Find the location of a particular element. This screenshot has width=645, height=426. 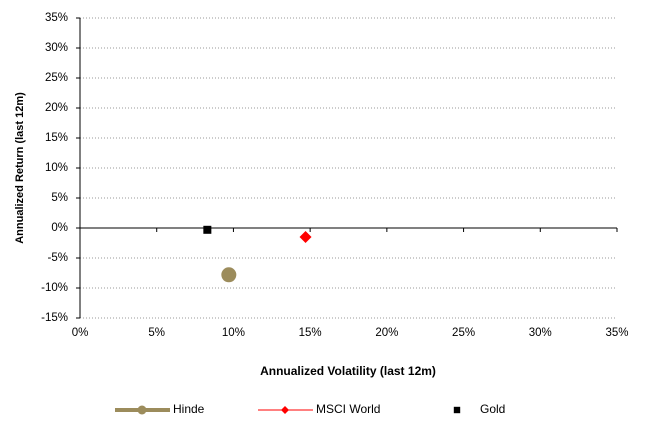

x-axis-label: Annualized Volatility (last 12m) is located at coordinates (348, 371).